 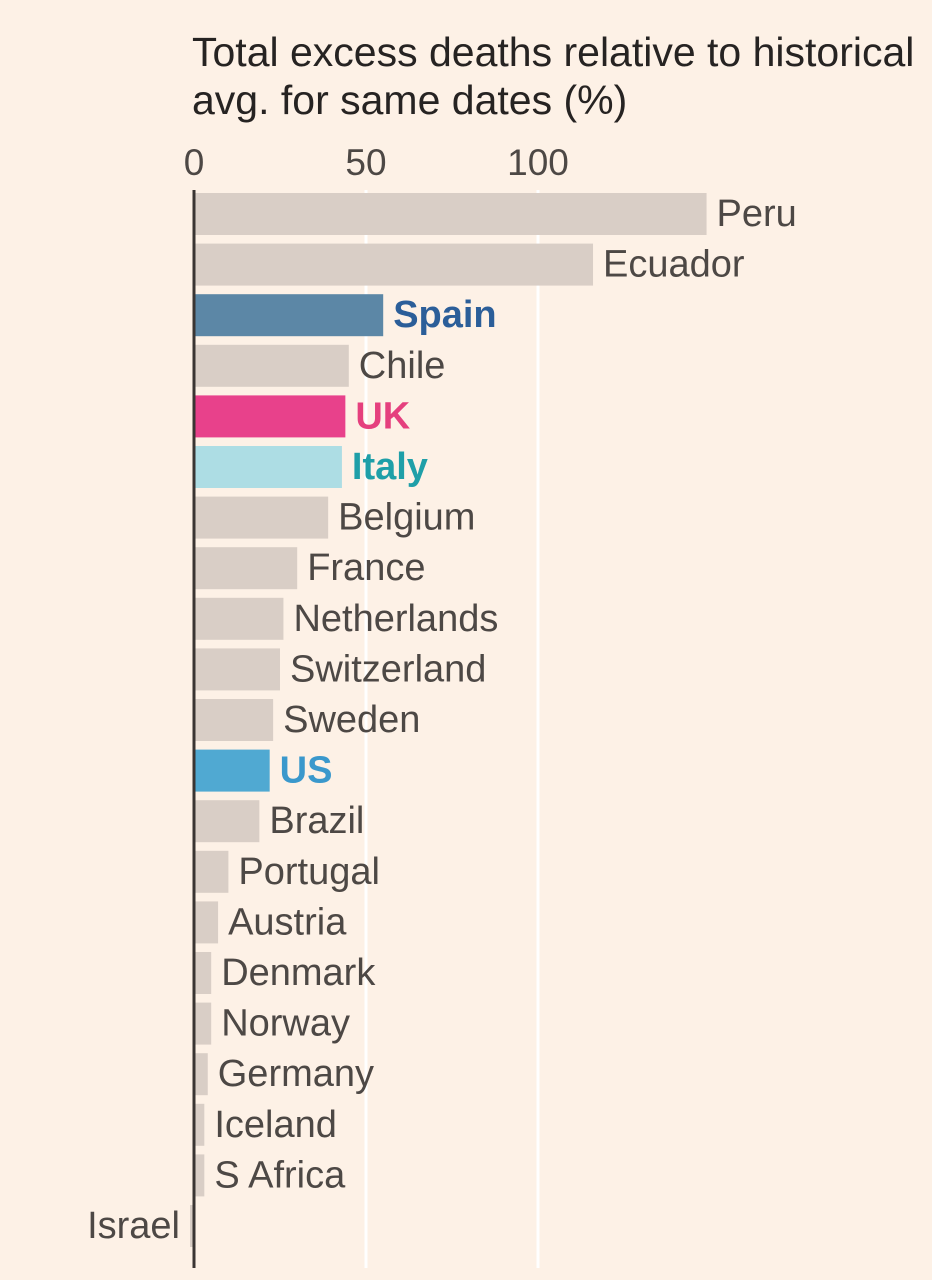 What do you see at coordinates (394, 264) in the screenshot?
I see `bar-ecuador` at bounding box center [394, 264].